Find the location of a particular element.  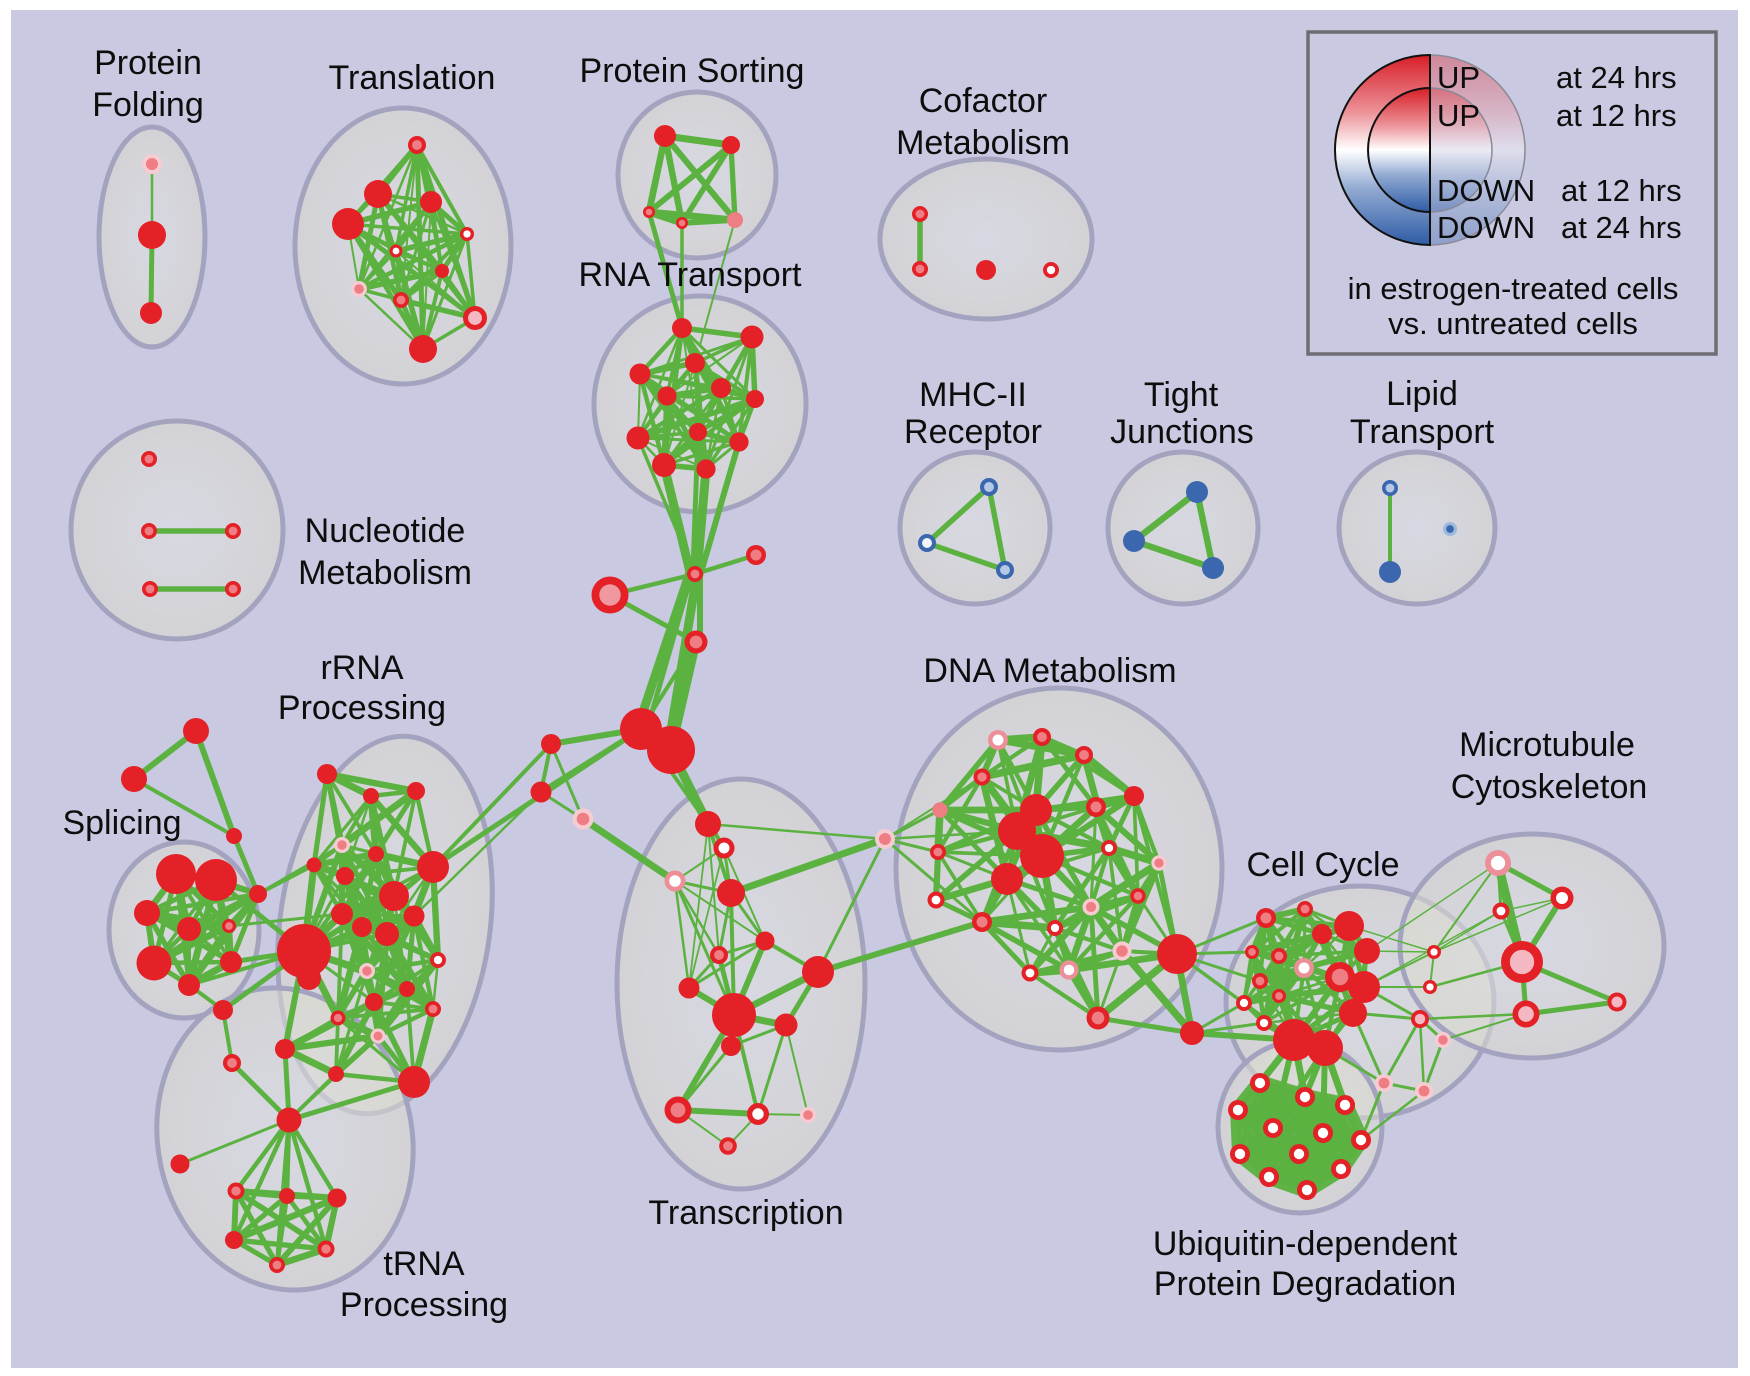

svg-text: Nucleotide is located at coordinates (385, 531).